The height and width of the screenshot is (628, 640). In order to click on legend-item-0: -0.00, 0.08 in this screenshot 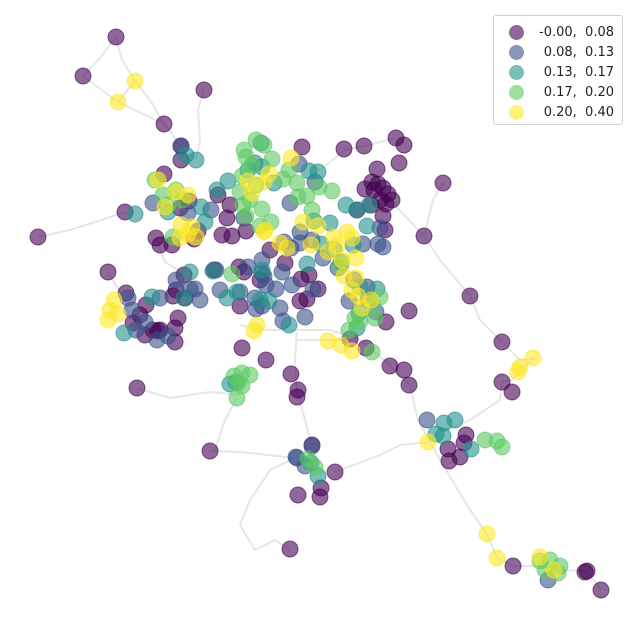, I will do `click(558, 32)`.